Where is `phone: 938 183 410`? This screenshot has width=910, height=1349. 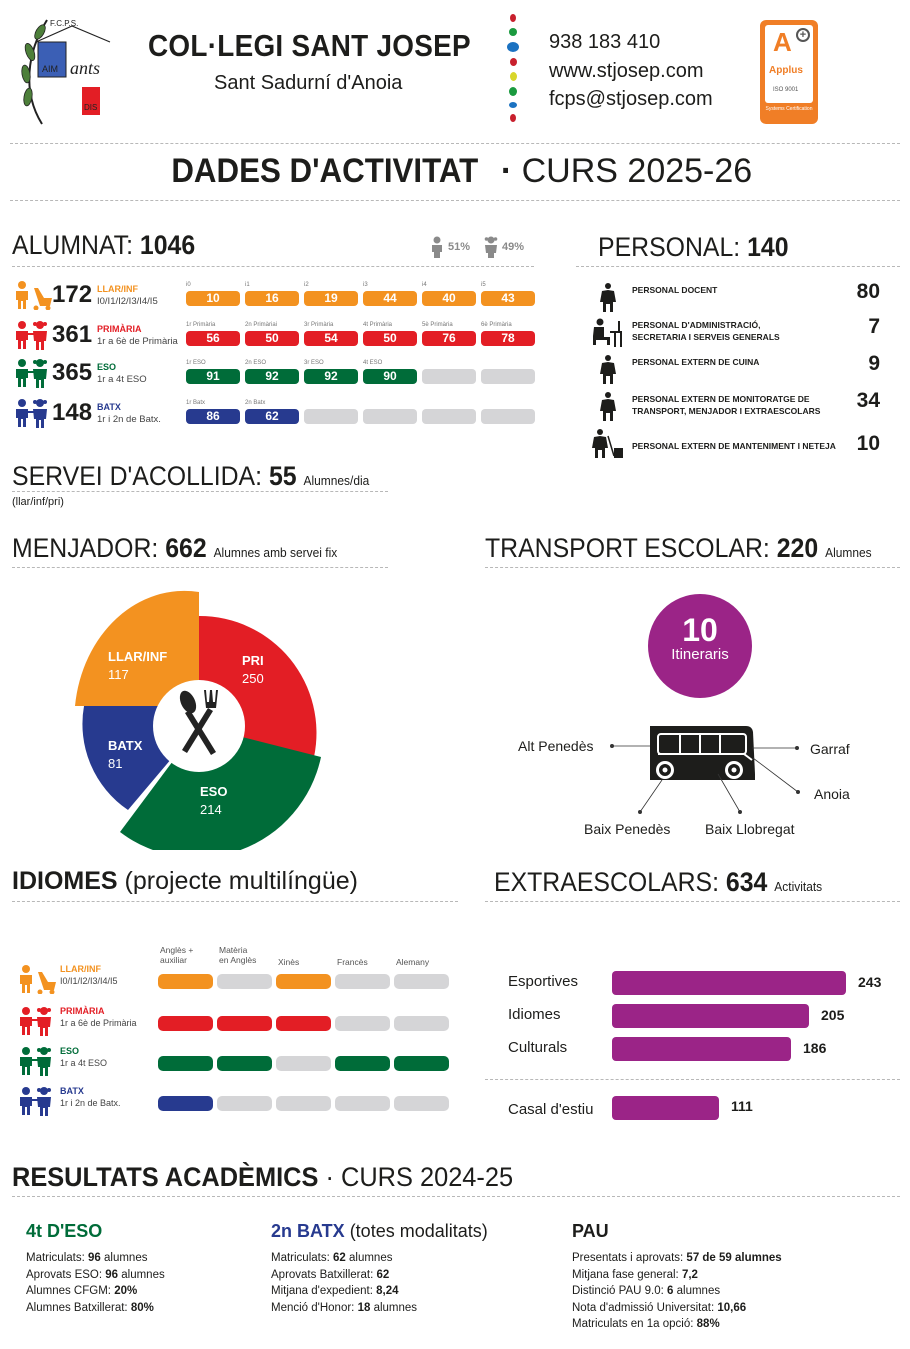
phone: 938 183 410 is located at coordinates (605, 42).